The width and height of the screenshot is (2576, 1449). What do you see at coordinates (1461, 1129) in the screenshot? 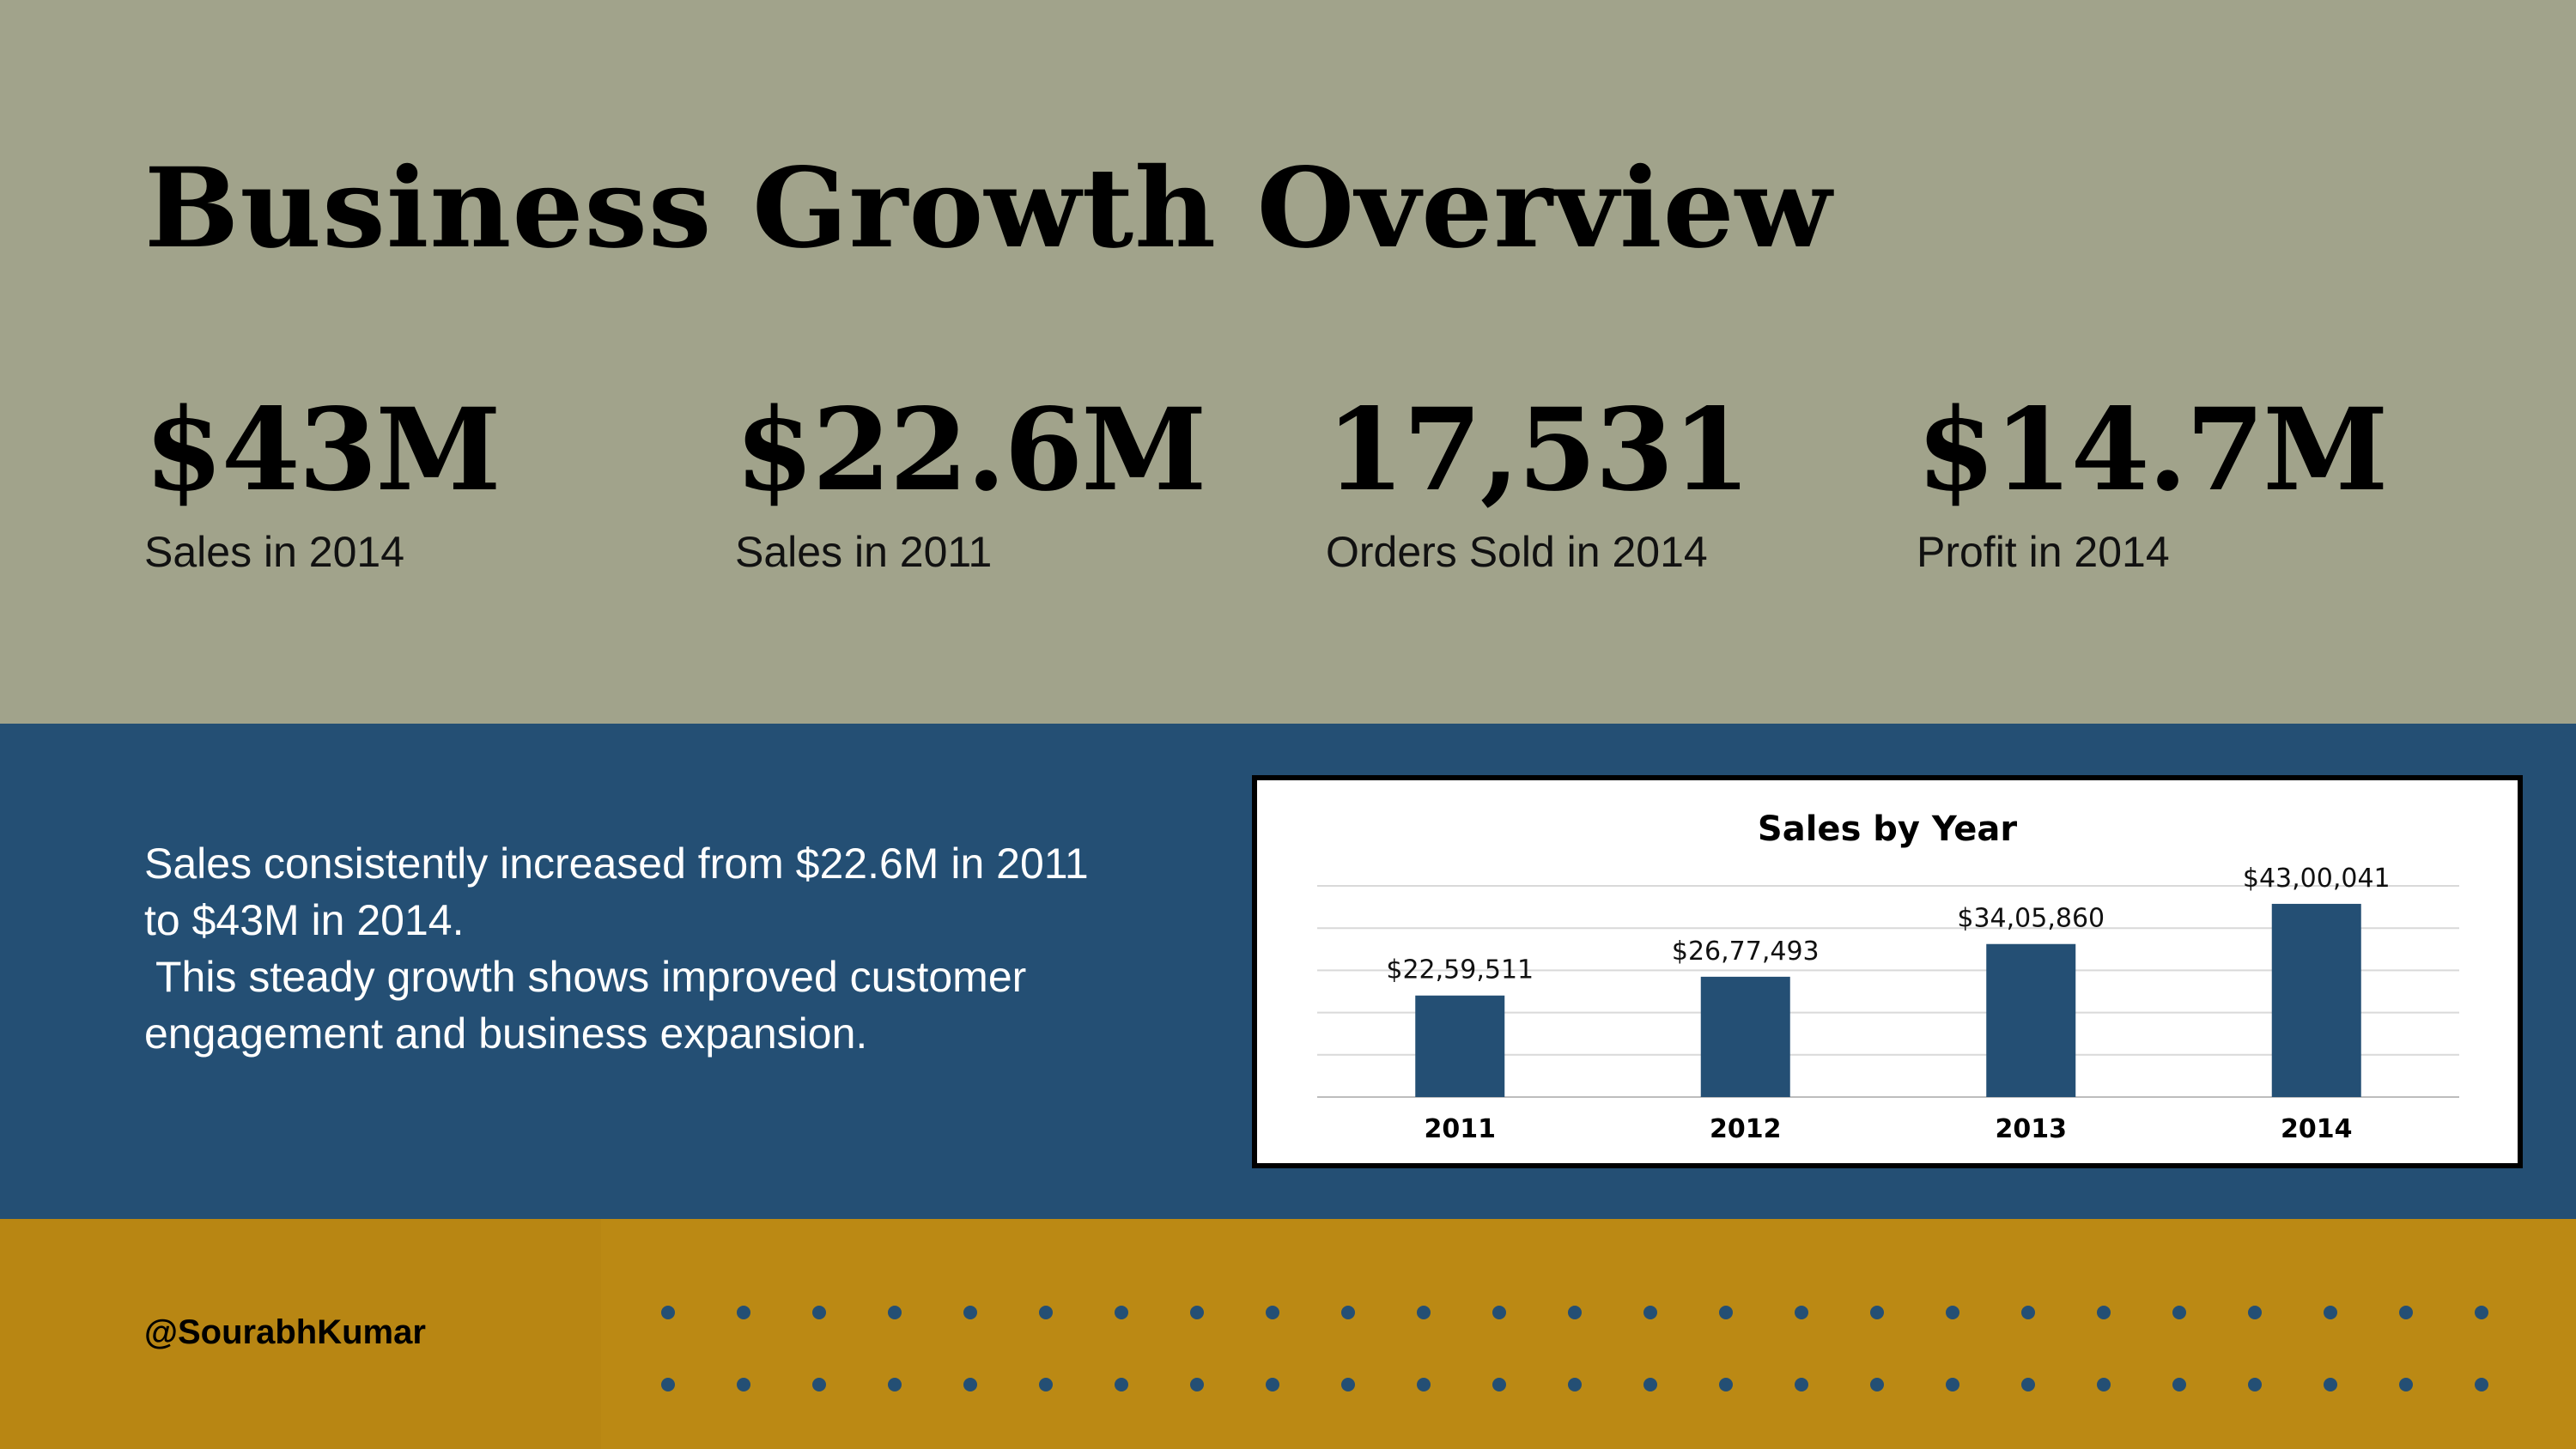
I see `x-tick-label-2011: 2011` at bounding box center [1461, 1129].